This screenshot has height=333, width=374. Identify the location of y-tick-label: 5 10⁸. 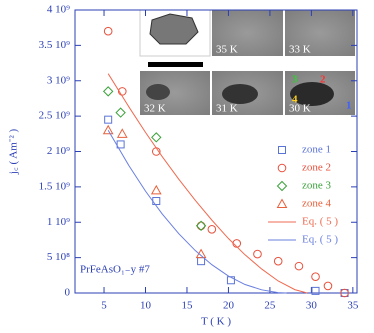
(58, 257).